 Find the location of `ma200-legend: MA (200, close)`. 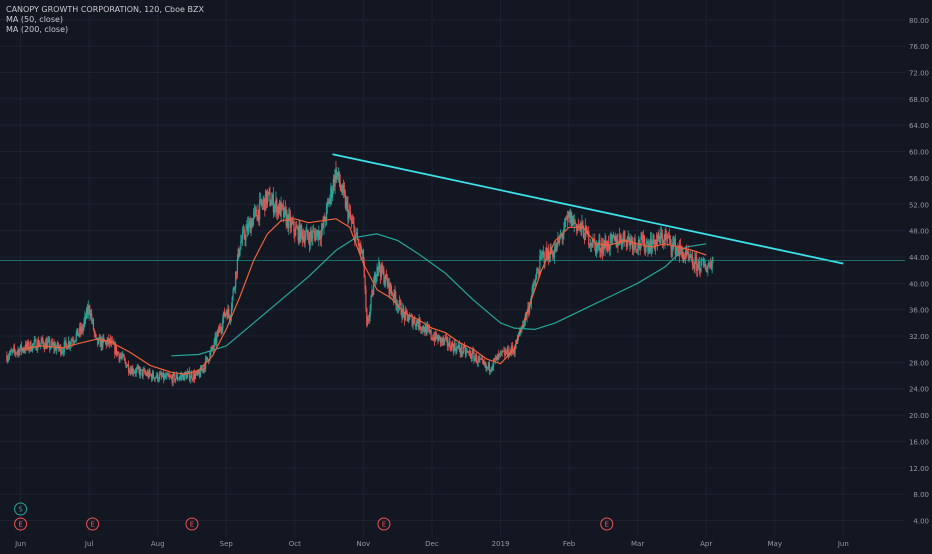

ma200-legend: MA (200, close) is located at coordinates (37, 29).